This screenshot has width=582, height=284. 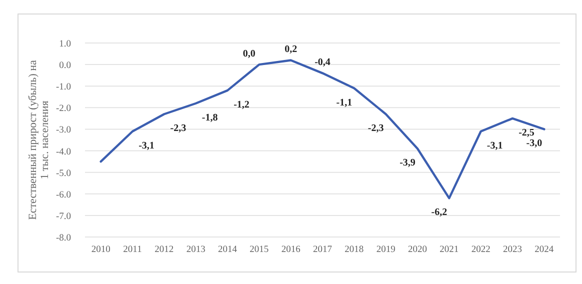 I want to click on data-label: 0,0, so click(x=249, y=54).